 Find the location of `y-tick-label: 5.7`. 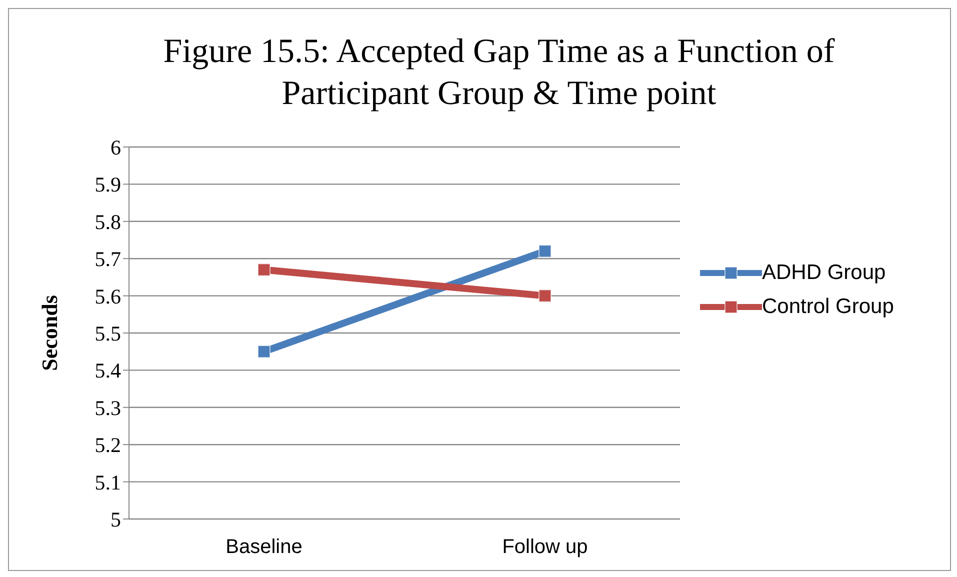

y-tick-label: 5.7 is located at coordinates (107, 259).